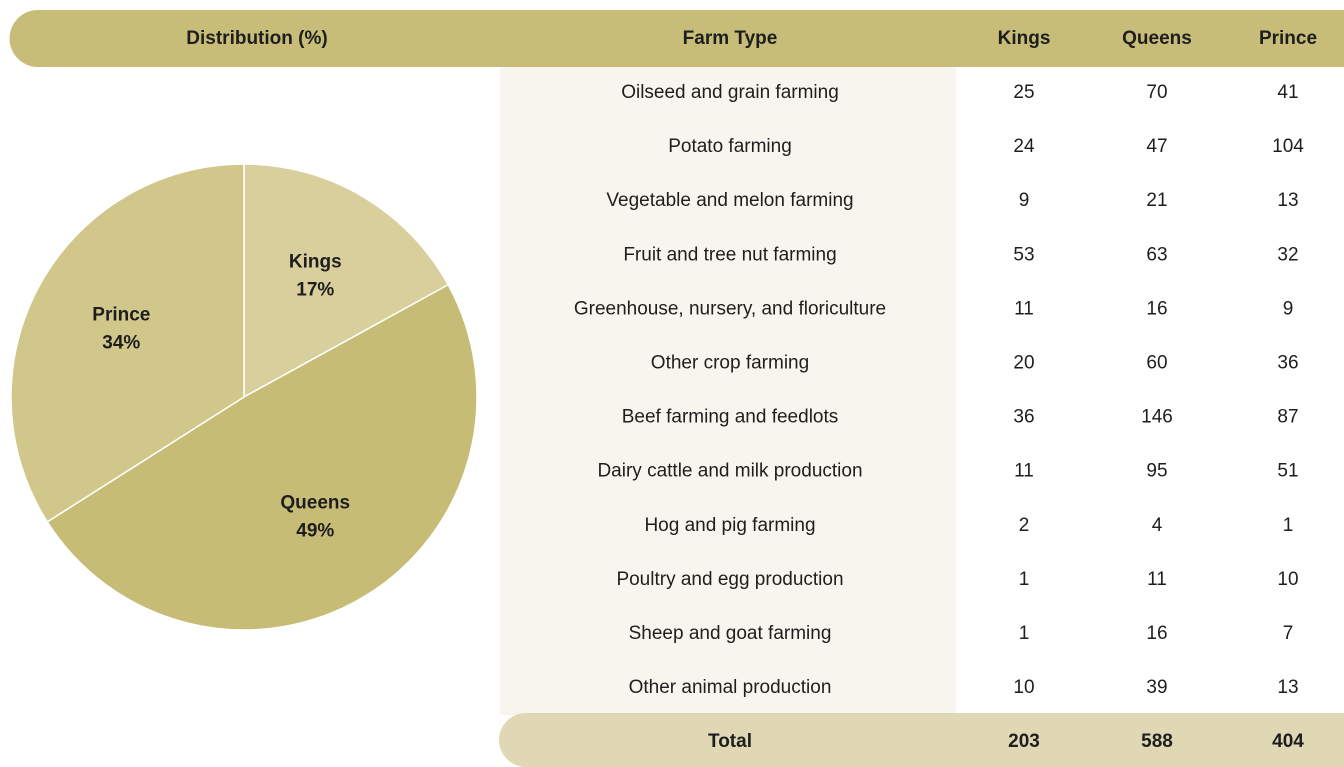 This screenshot has width=1344, height=767. Describe the element at coordinates (1157, 525) in the screenshot. I see `cell-value: 4` at that location.